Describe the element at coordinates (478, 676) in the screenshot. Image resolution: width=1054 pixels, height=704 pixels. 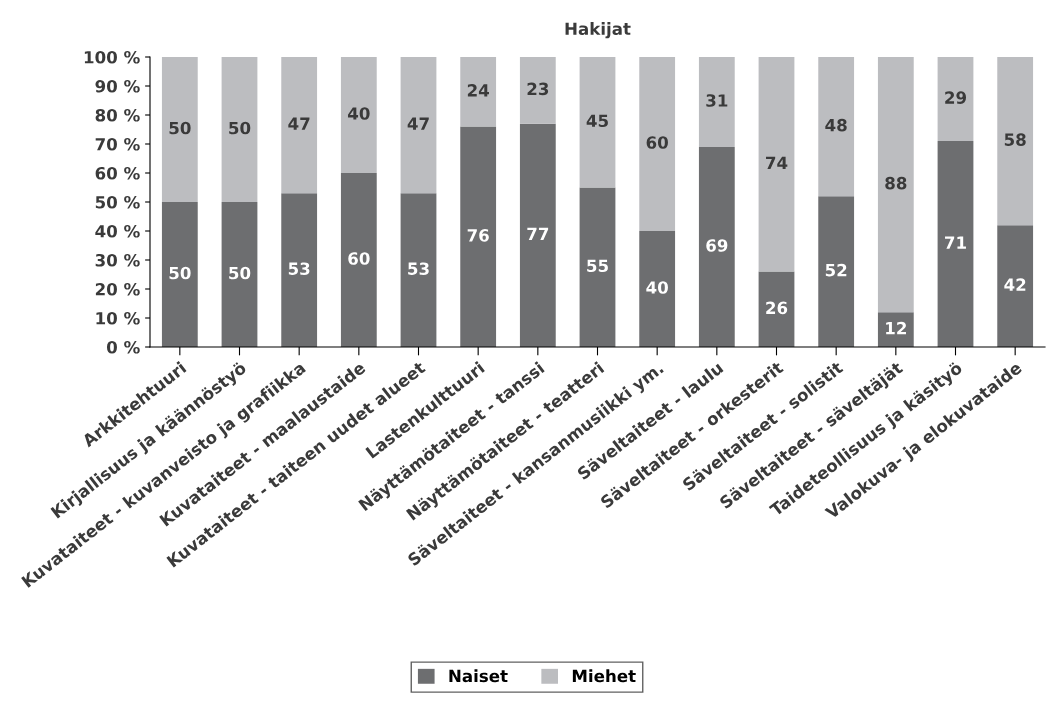
I see `legend-label: Naiset` at that location.